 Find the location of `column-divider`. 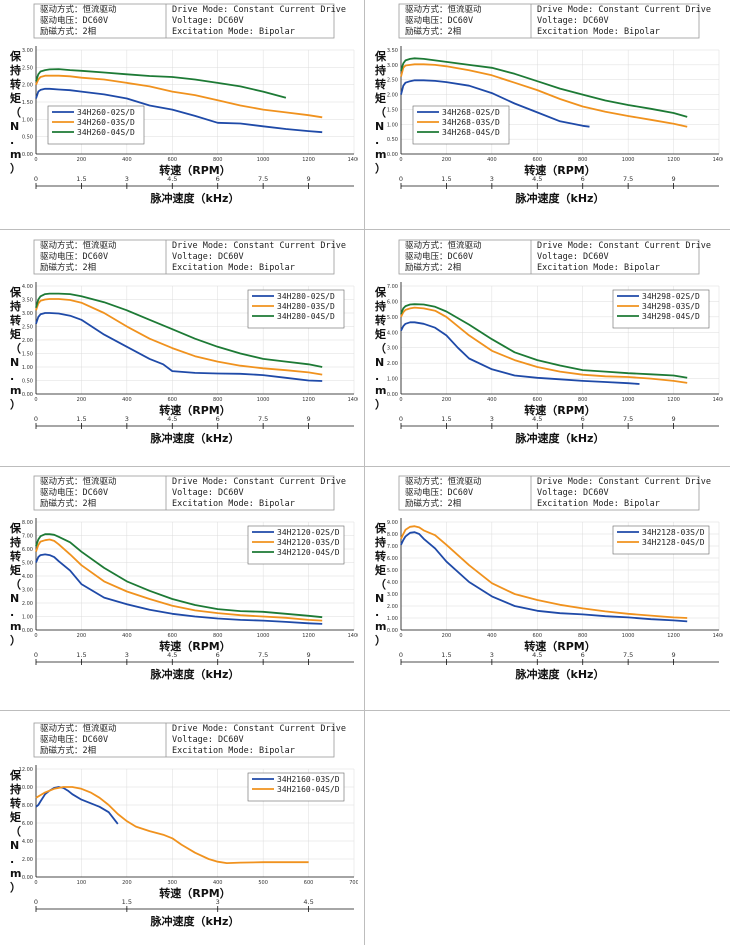

column-divider is located at coordinates (364, 827).